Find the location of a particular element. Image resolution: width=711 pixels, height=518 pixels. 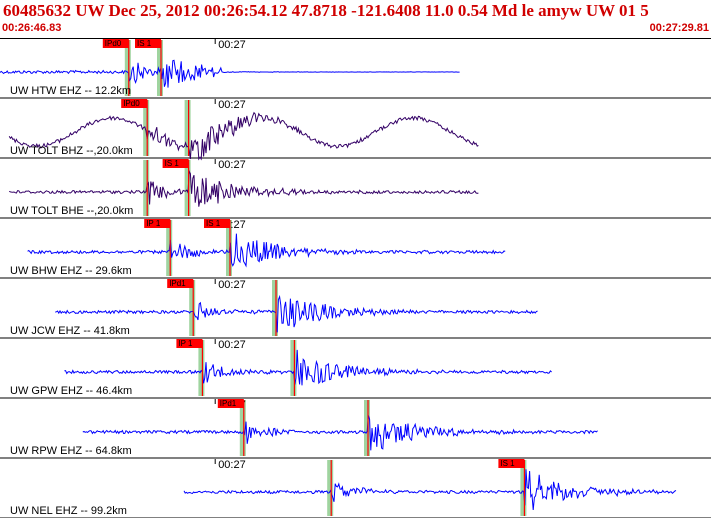

trace-label: UW TOLT BHE --,20.0km is located at coordinates (71, 211).